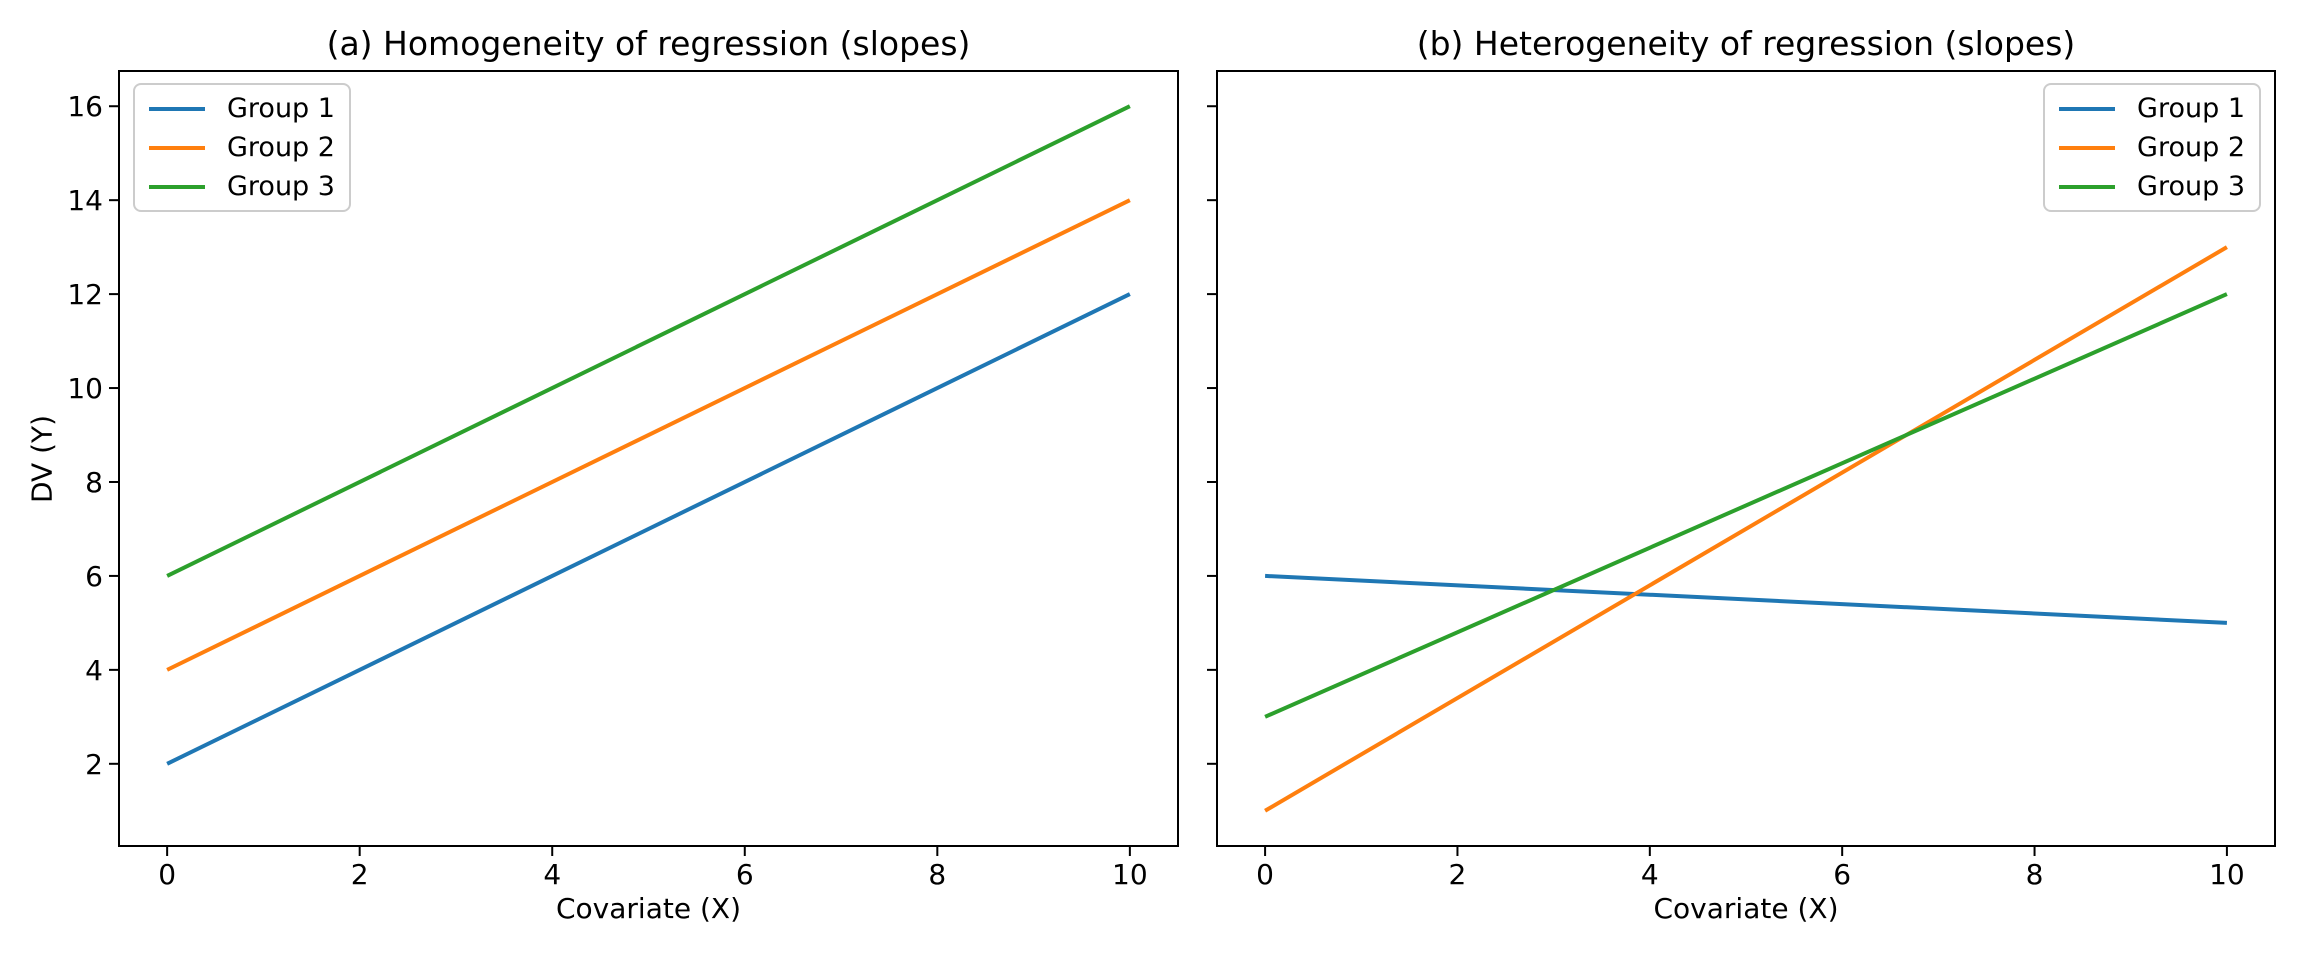  I want to click on y-tick-label: 6, so click(94, 576).